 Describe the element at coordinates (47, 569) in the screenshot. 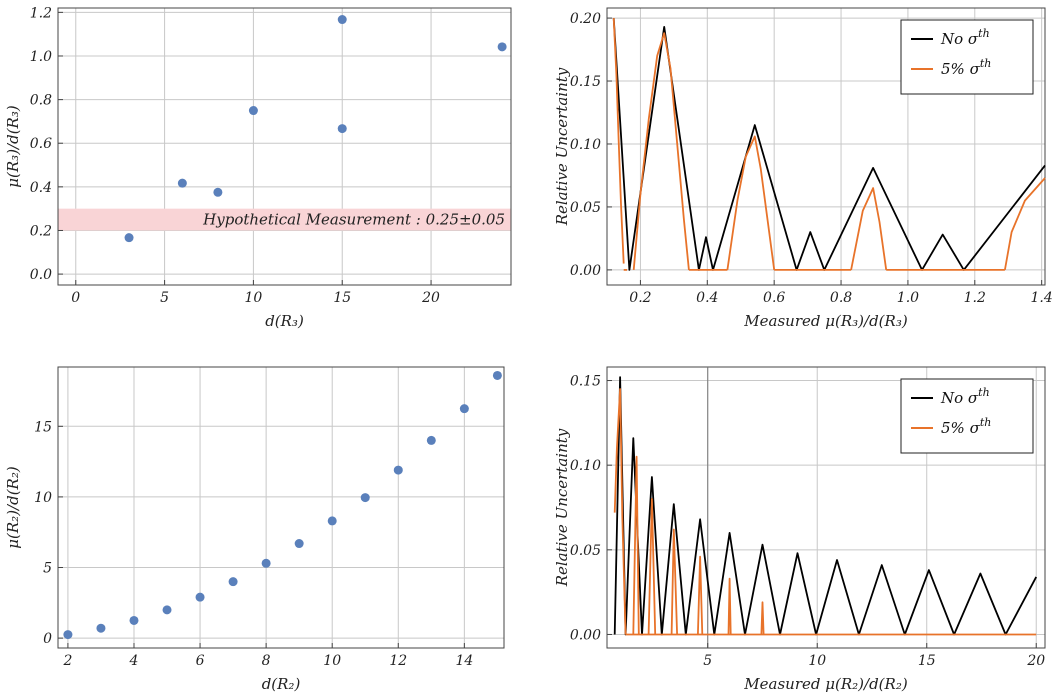

I see `y-tick-label: 5` at that location.